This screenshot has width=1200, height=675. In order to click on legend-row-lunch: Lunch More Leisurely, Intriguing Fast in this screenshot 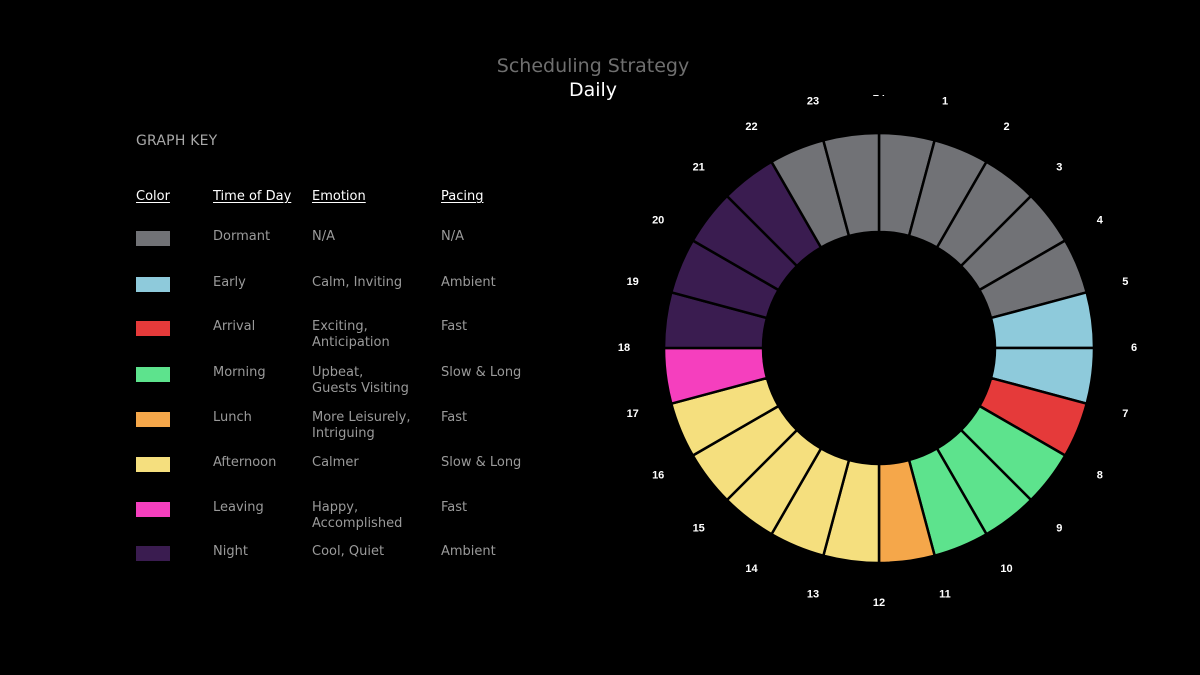, I will do `click(300, 431)`.